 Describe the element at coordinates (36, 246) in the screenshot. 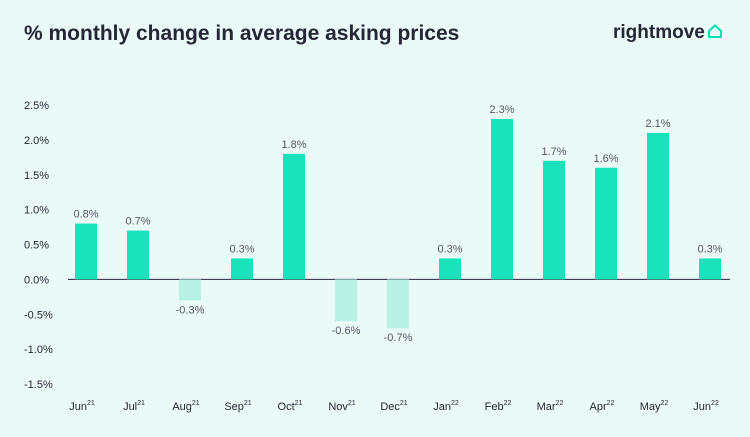

I see `y-tick-label: 0.5%` at that location.